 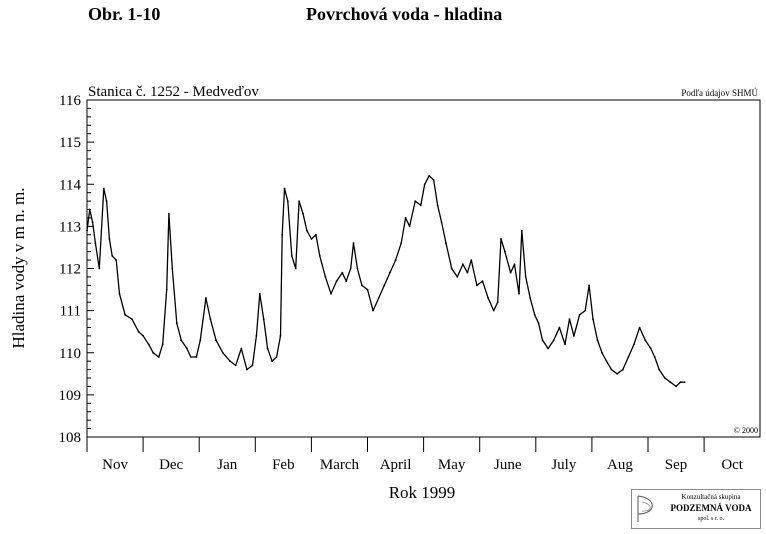 What do you see at coordinates (404, 14) in the screenshot?
I see `figure-title: Povrchová voda - hladina` at bounding box center [404, 14].